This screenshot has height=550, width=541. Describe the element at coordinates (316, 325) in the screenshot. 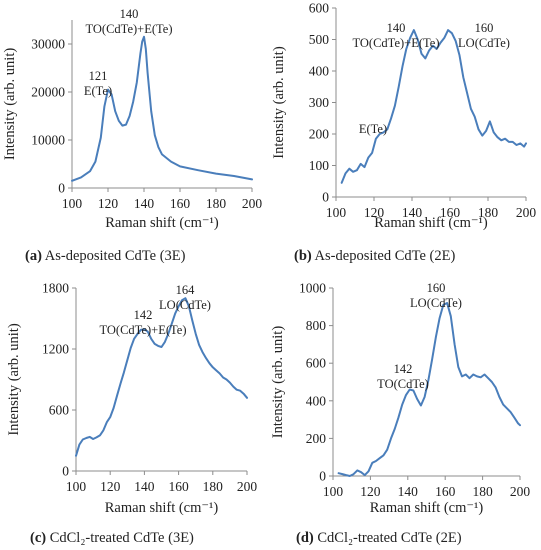

I see `y-tick-label: 800` at that location.